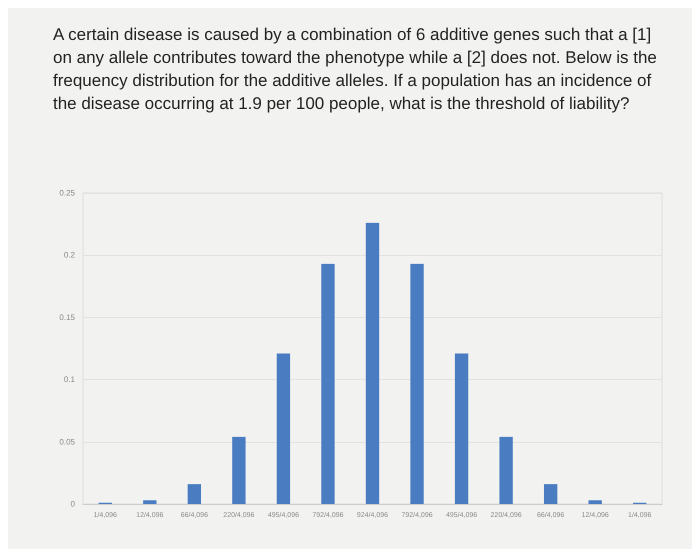  Describe the element at coordinates (70, 379) in the screenshot. I see `y-tick-label: 0.1` at that location.